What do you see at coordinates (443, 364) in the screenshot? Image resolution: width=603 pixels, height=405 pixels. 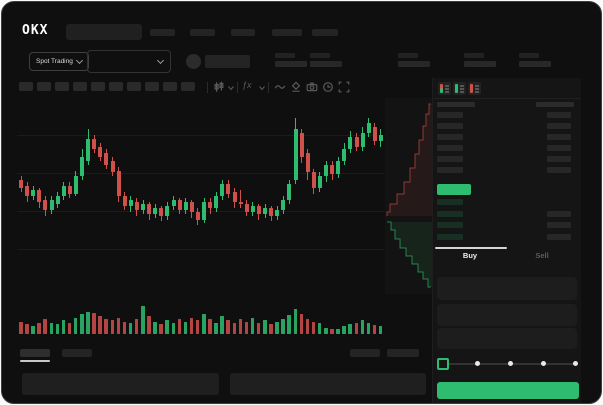 I see `amount-slider-handle` at bounding box center [443, 364].